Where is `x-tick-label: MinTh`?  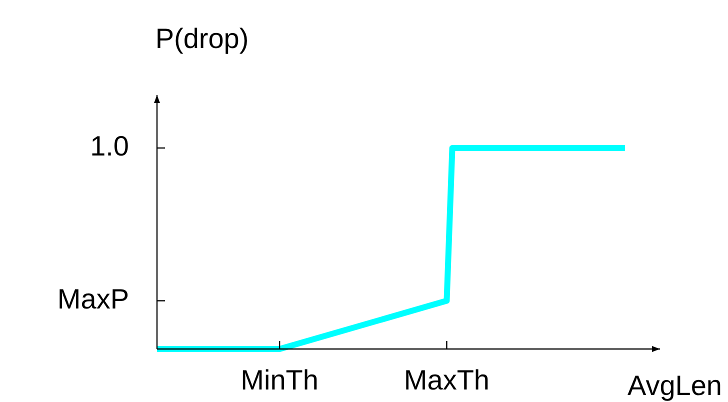
x-tick-label: MinTh is located at coordinates (279, 380).